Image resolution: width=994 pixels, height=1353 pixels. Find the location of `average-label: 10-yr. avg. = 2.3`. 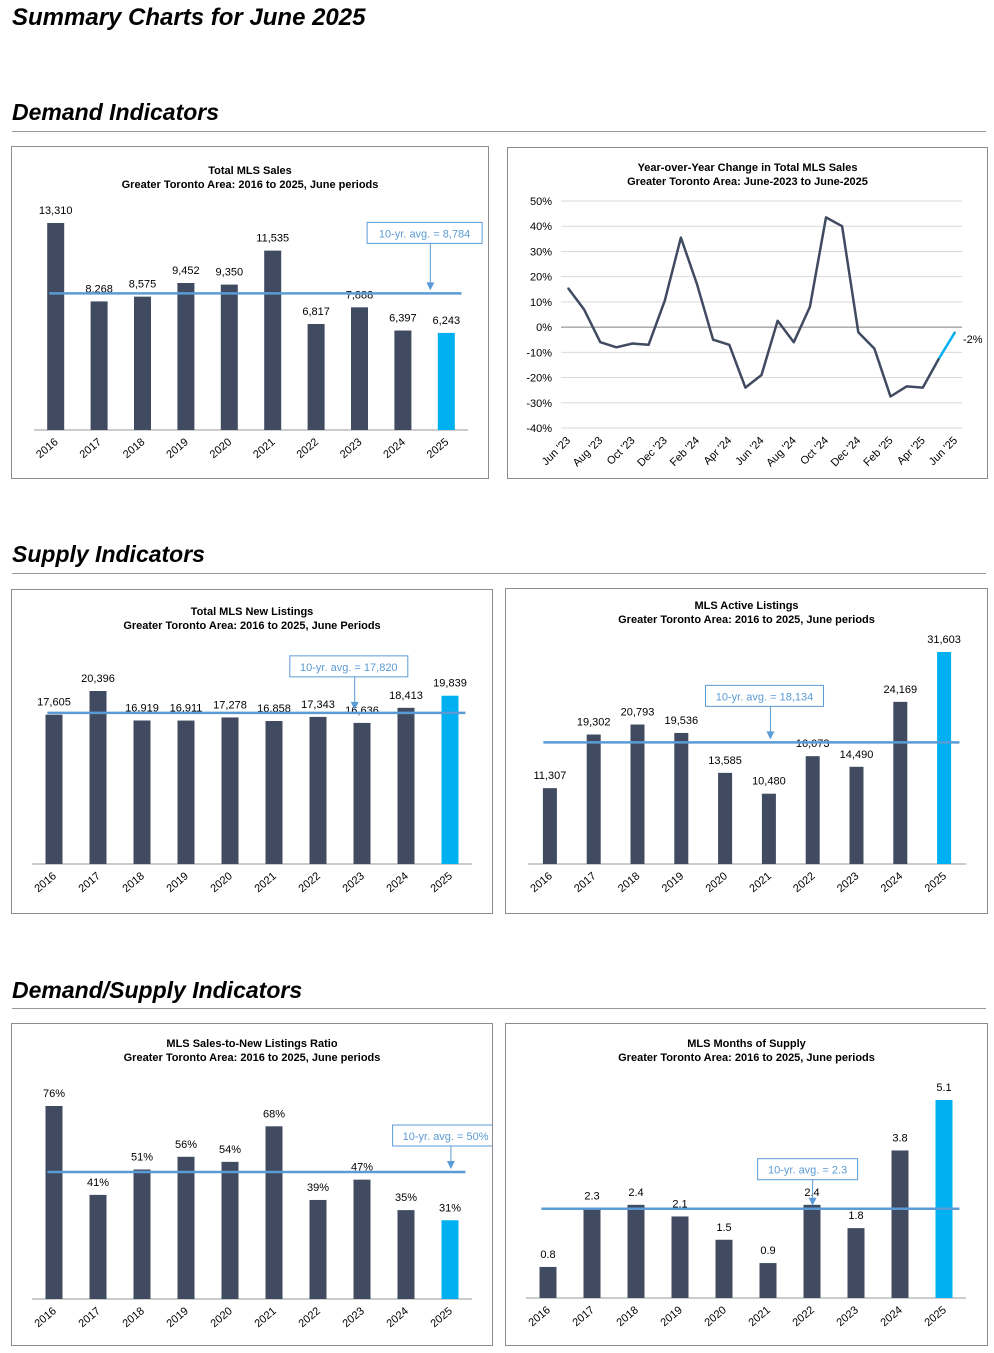

average-label: 10-yr. avg. = 2.3 is located at coordinates (807, 1171).